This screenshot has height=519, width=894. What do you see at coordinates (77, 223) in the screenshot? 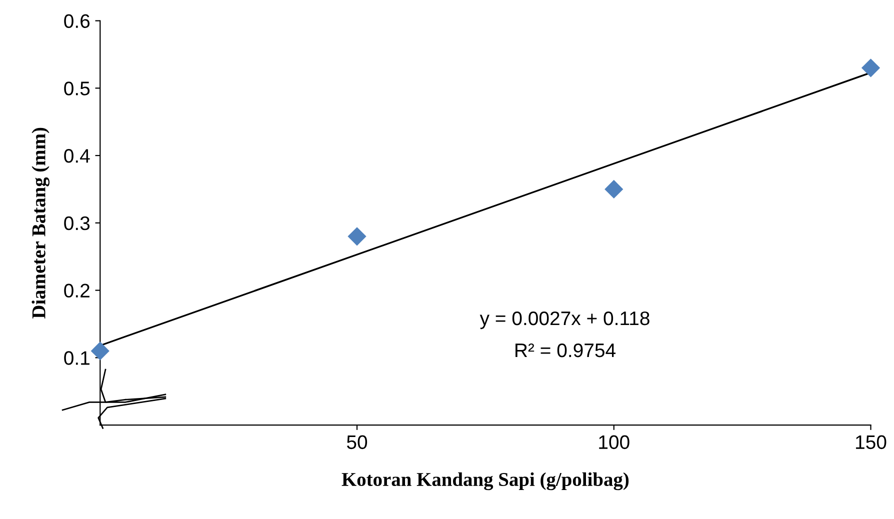
I see `y-tick-label: 0.3` at bounding box center [77, 223].